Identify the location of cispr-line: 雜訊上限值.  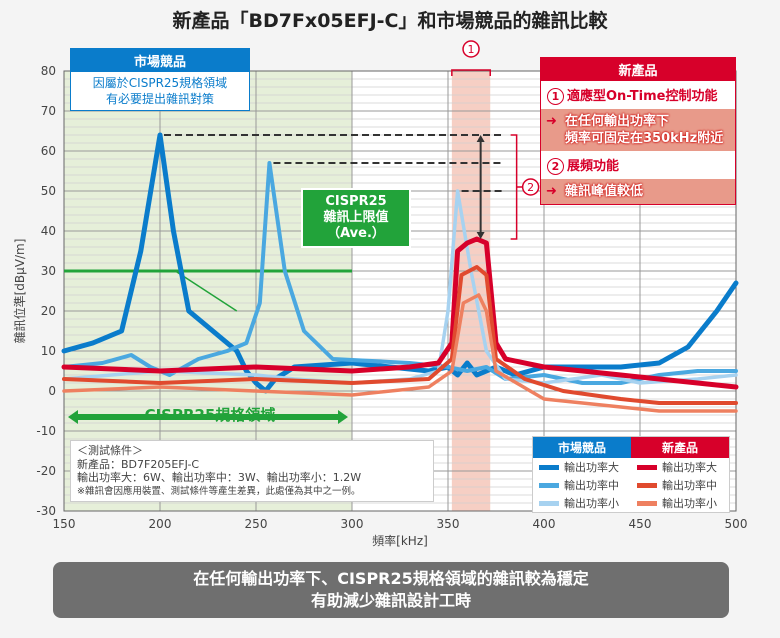
(356, 217).